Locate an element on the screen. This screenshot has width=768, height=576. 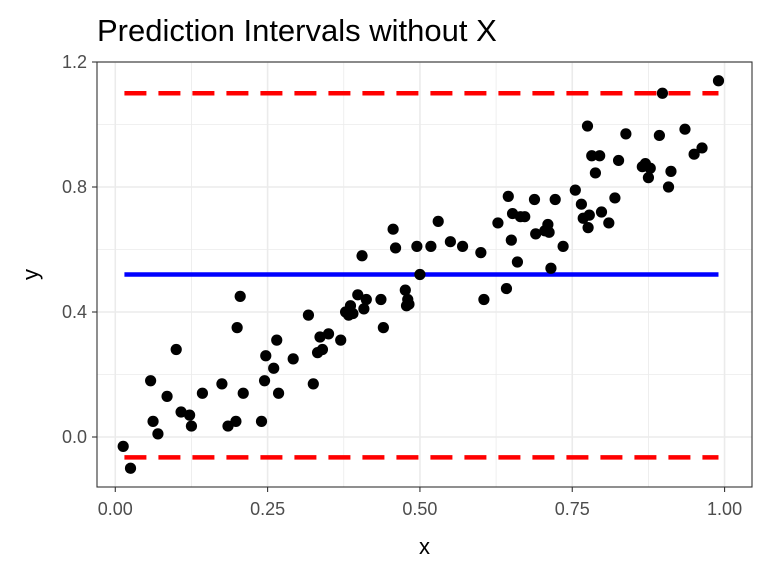
x-tick-label: 0.00 is located at coordinates (115, 509).